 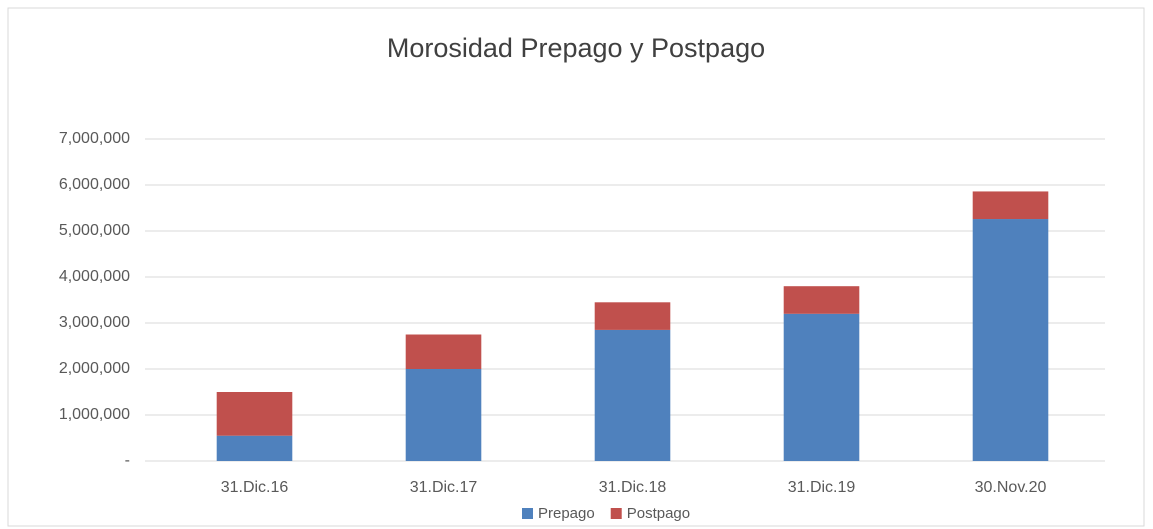 I want to click on x-tick-label: 31.Dic.16, so click(x=255, y=487).